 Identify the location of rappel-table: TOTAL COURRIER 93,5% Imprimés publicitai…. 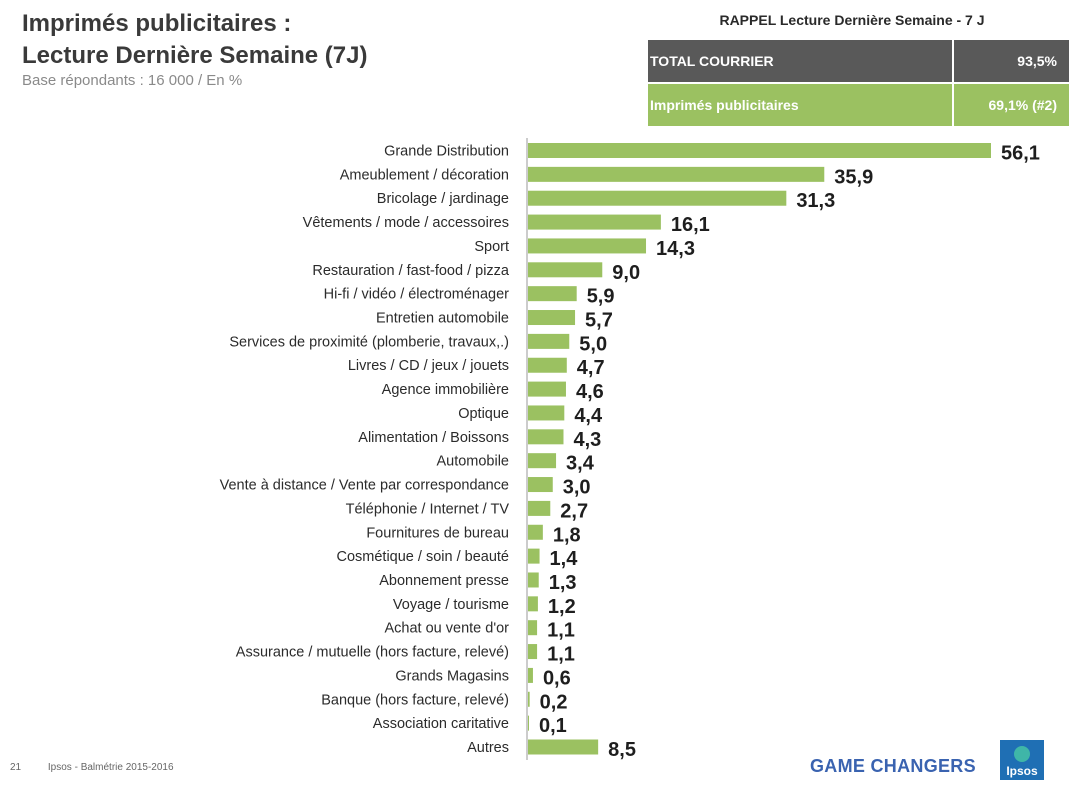
(858, 83).